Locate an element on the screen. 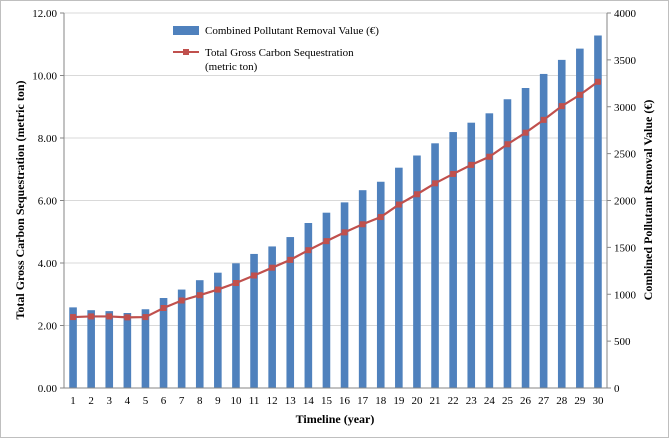 This screenshot has height=438, width=669. x-tick-label: 25 is located at coordinates (508, 401).